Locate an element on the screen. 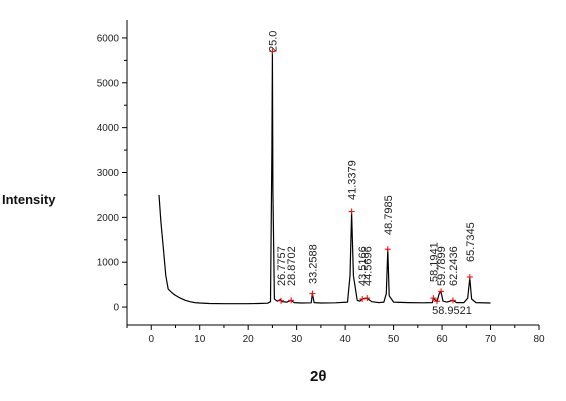 The height and width of the screenshot is (401, 566). peak-label: 43.5166 is located at coordinates (363, 266).